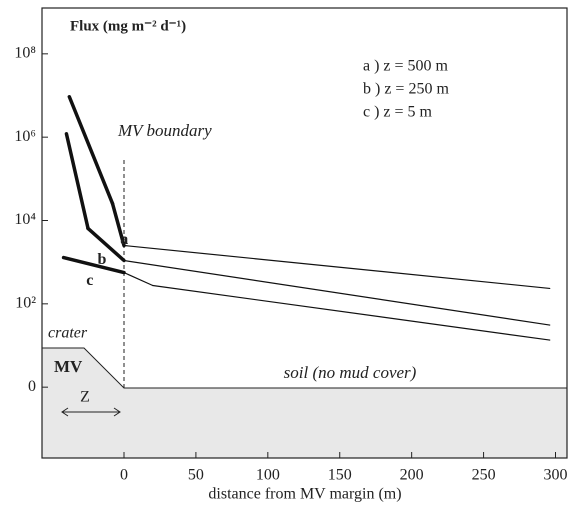  Describe the element at coordinates (25, 303) in the screenshot. I see `y-tick-label: 10²` at that location.